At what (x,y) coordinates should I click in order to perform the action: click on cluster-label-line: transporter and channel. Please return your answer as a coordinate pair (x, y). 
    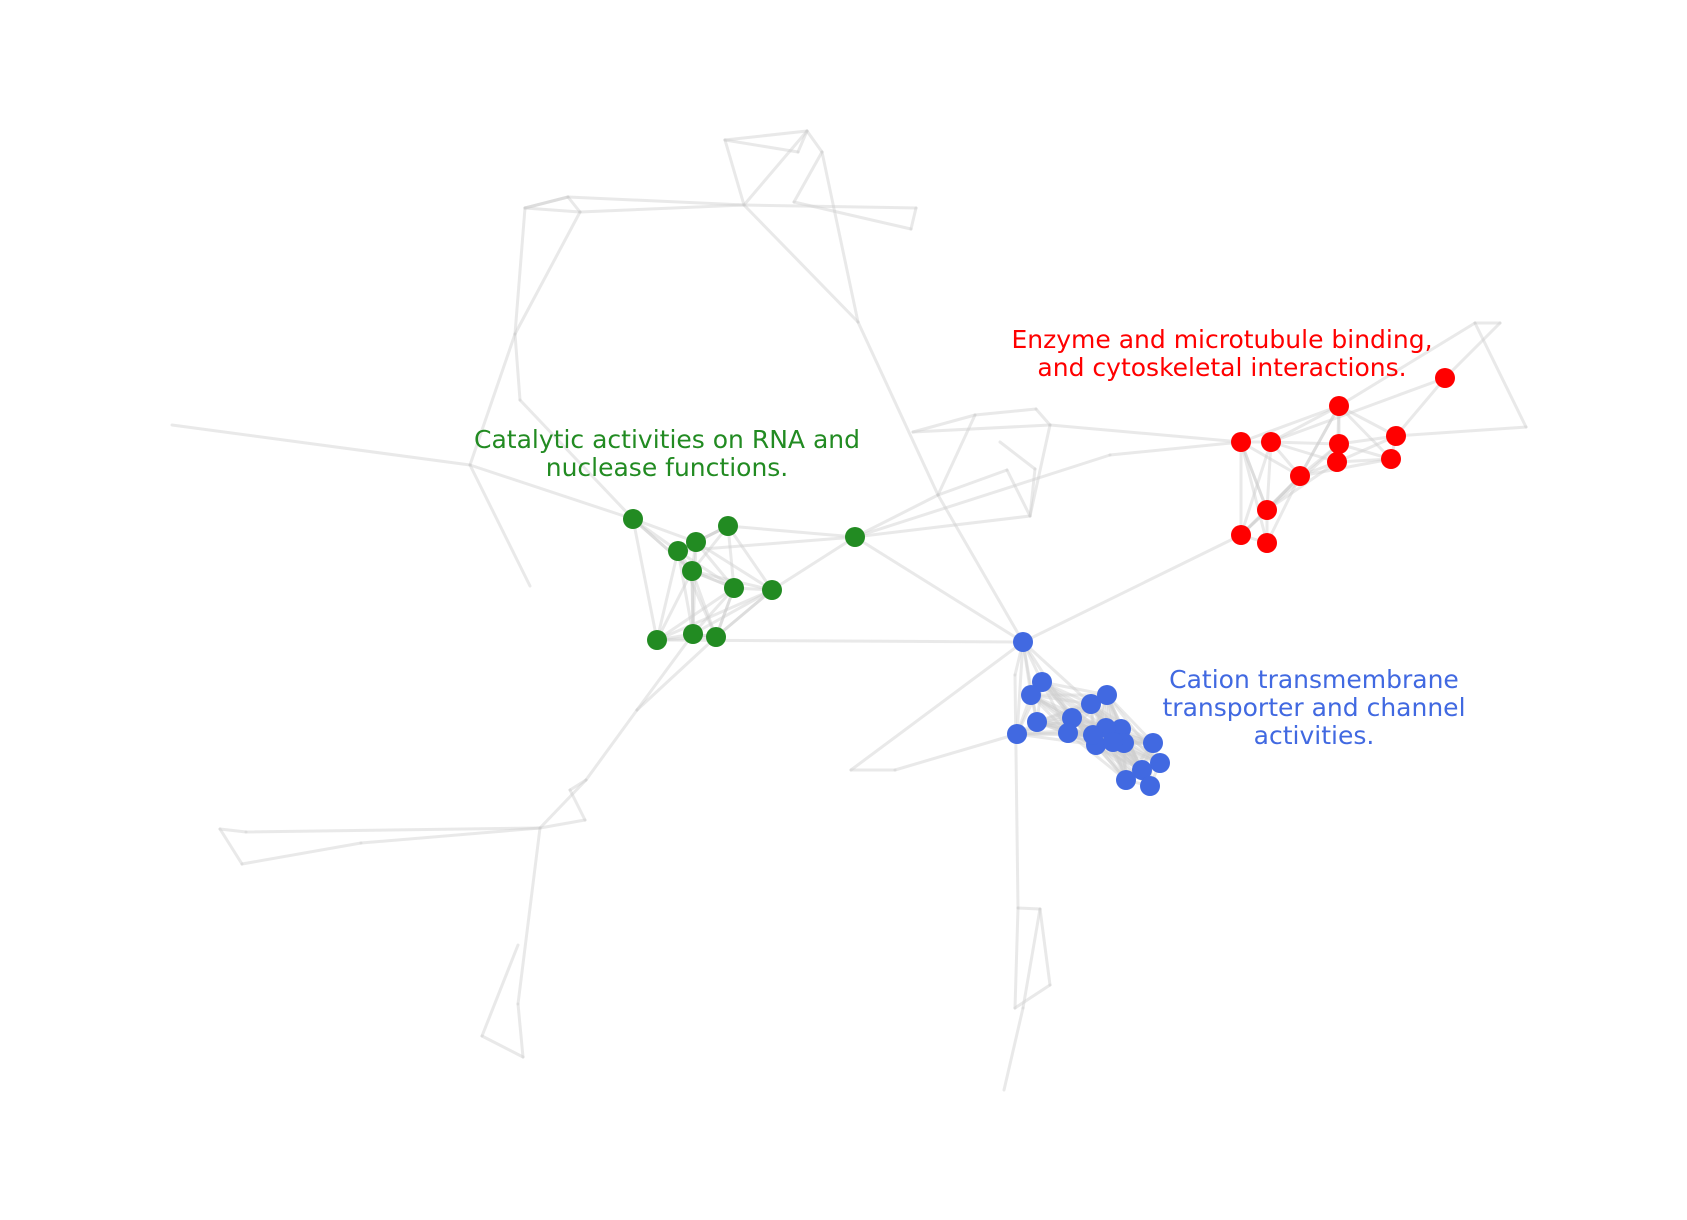
    Looking at the image, I should click on (1314, 707).